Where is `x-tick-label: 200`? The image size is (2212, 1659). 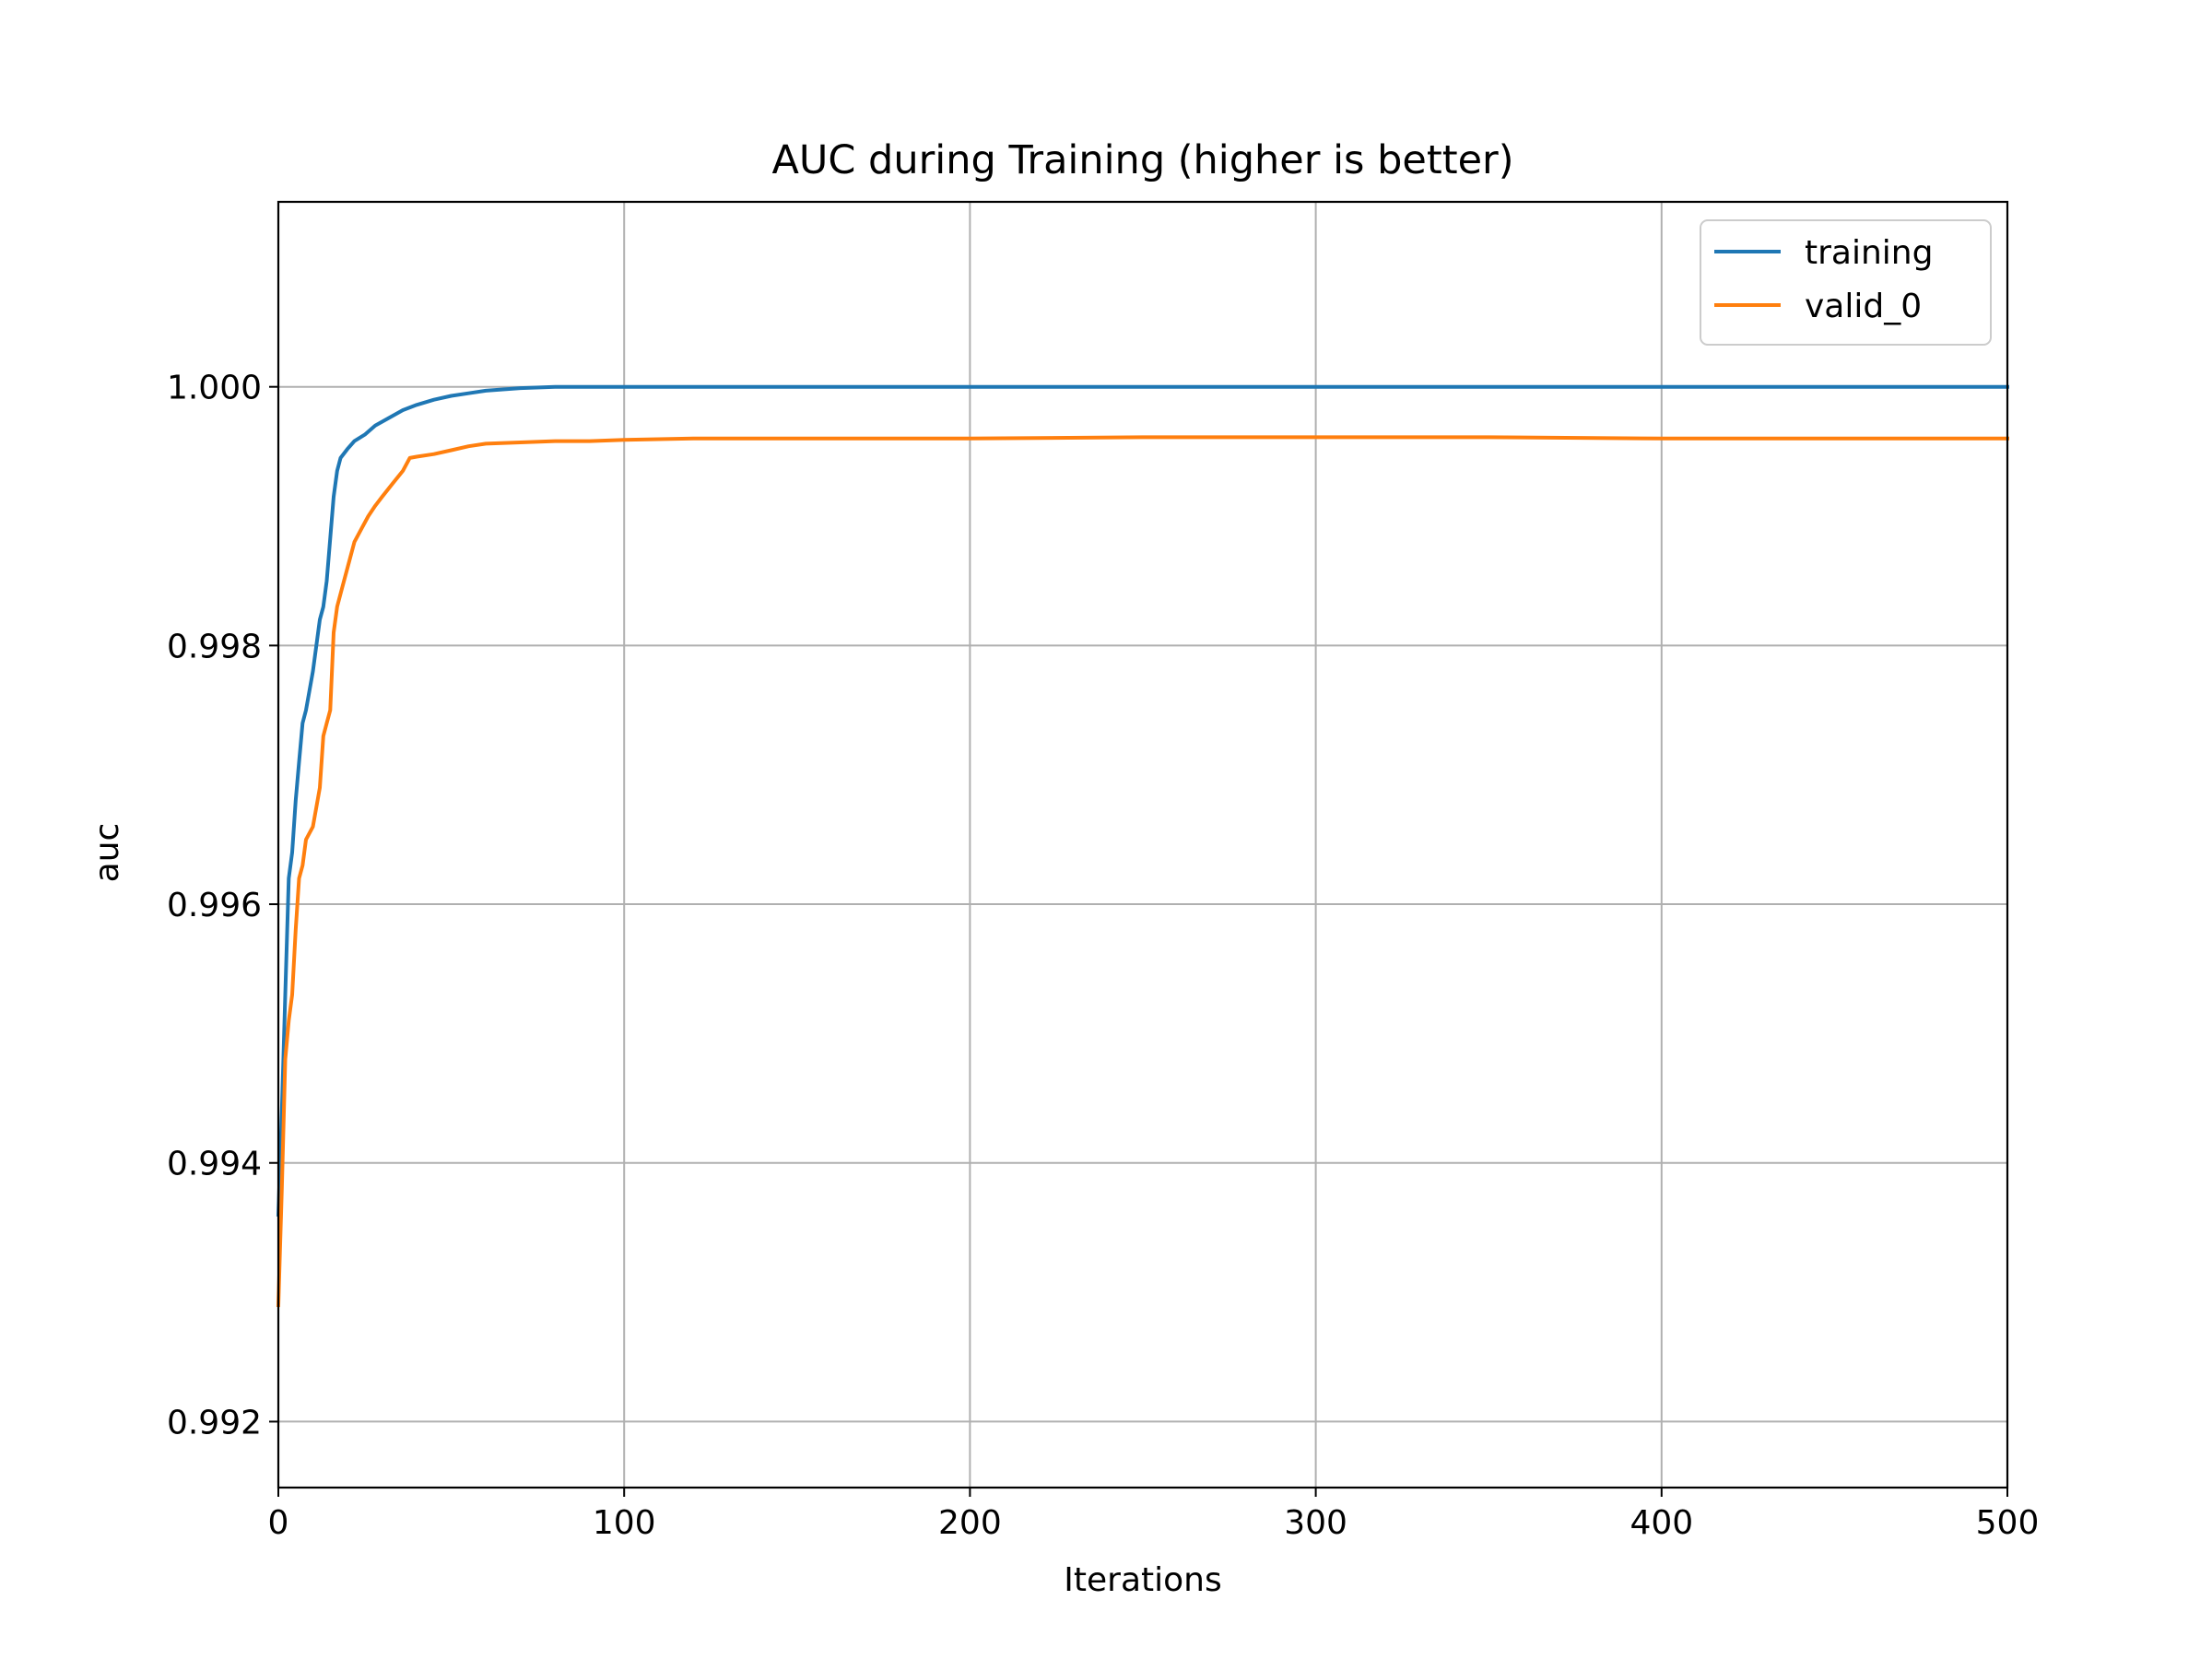
x-tick-label: 200 is located at coordinates (970, 1523).